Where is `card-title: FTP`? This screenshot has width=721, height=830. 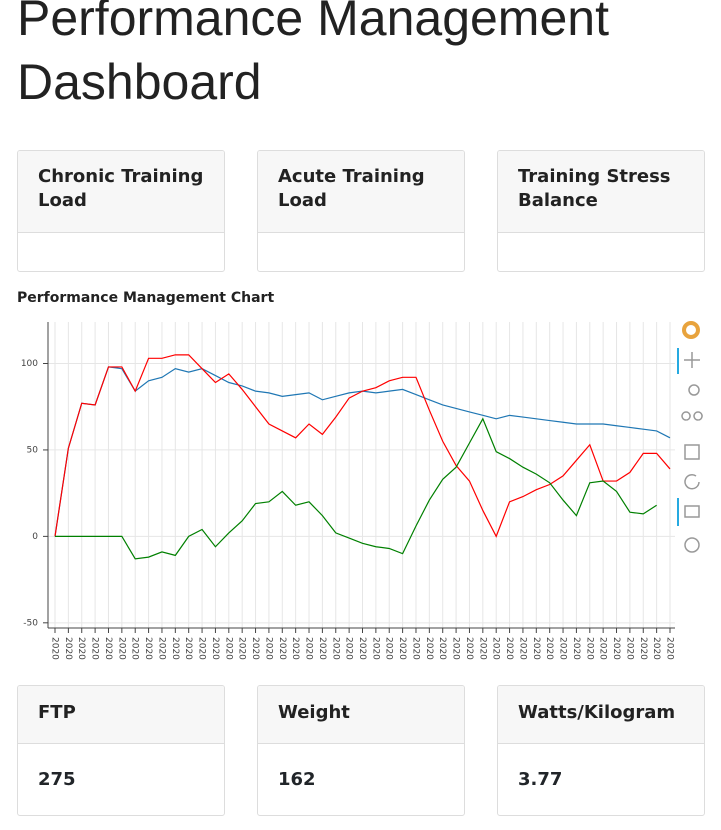
card-title: FTP is located at coordinates (121, 715).